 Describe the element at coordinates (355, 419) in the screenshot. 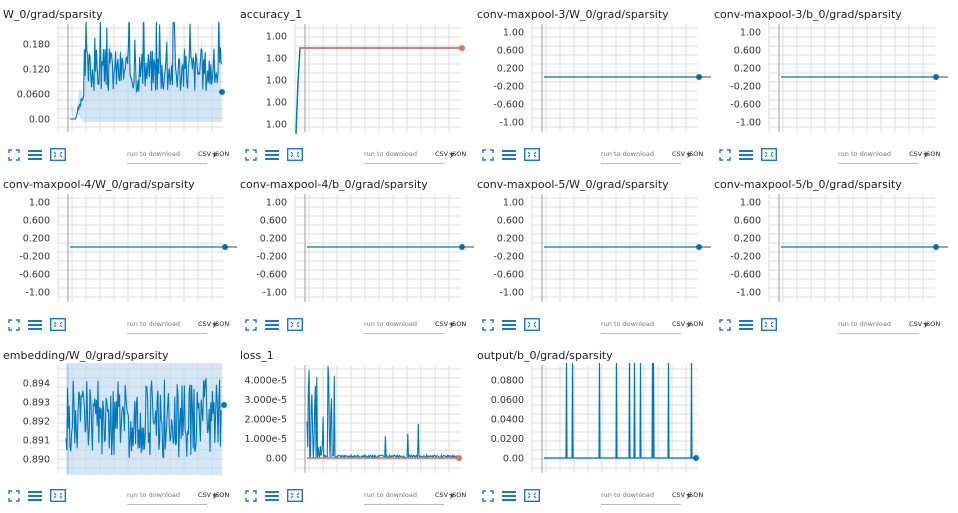

I see `chart-plot: 4.000e-5 3.000e-5 2.000e-5 1.000e-5 0.00` at that location.